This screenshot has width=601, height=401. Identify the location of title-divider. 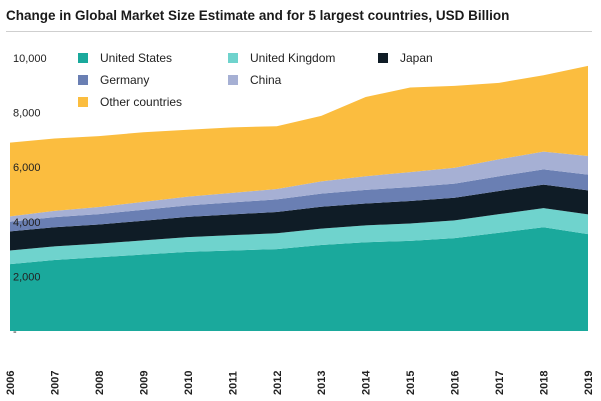
(299, 31).